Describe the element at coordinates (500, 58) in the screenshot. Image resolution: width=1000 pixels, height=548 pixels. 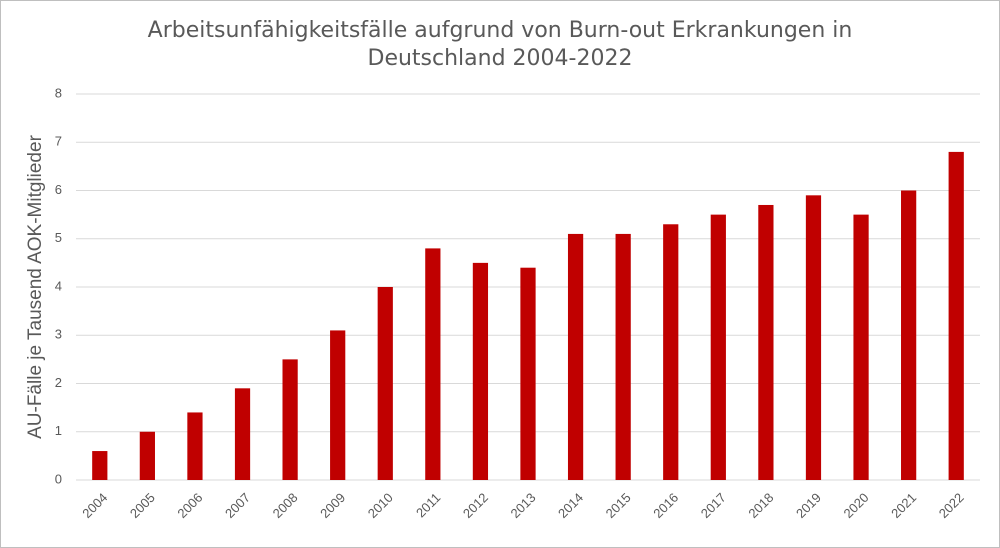
I see `chart-title: Deutschland 2004-2022` at that location.